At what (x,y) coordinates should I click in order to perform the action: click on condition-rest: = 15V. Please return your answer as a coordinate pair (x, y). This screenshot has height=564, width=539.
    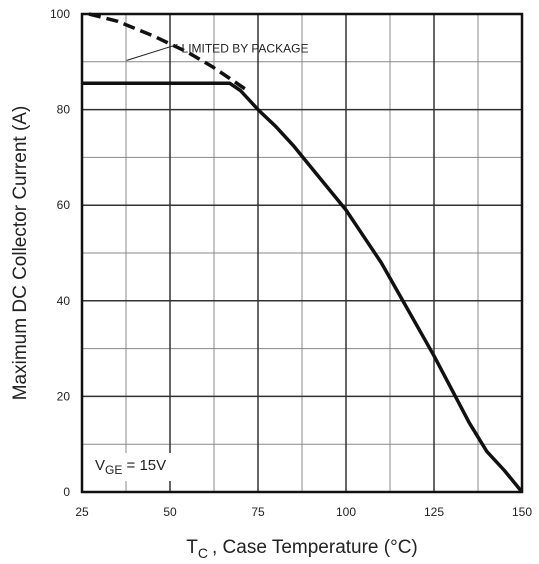
    Looking at the image, I should click on (144, 465).